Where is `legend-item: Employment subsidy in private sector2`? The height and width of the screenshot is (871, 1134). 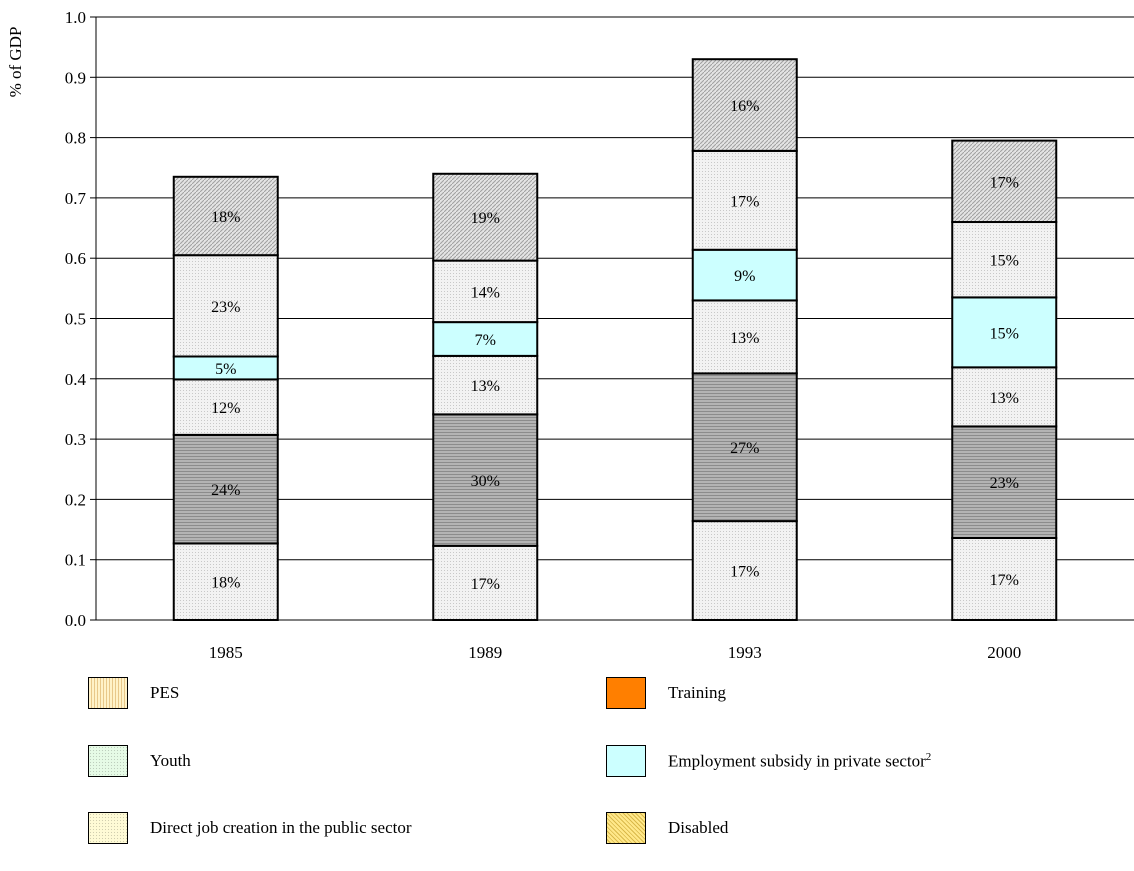 legend-item: Employment subsidy in private sector2 is located at coordinates (768, 761).